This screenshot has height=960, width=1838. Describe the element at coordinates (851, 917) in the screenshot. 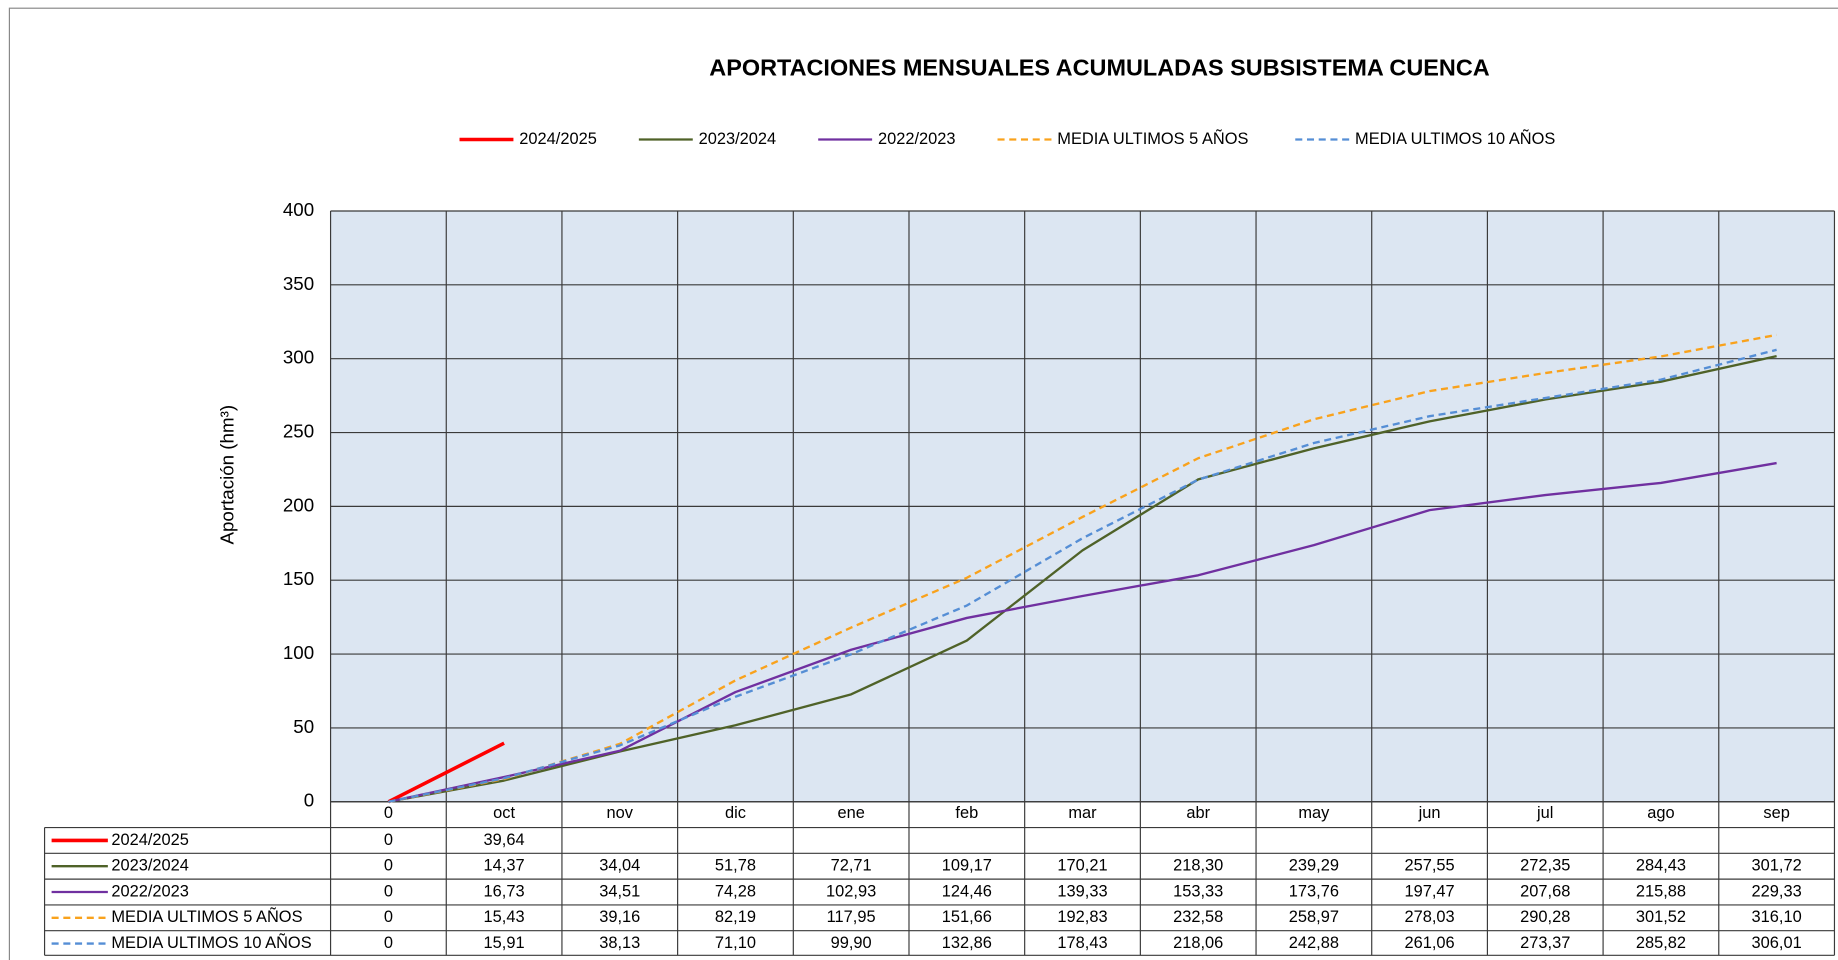

I see `table-value: 117,95` at that location.